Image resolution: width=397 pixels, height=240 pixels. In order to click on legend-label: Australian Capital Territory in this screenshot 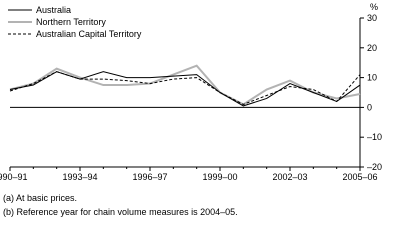, I will do `click(89, 34)`.